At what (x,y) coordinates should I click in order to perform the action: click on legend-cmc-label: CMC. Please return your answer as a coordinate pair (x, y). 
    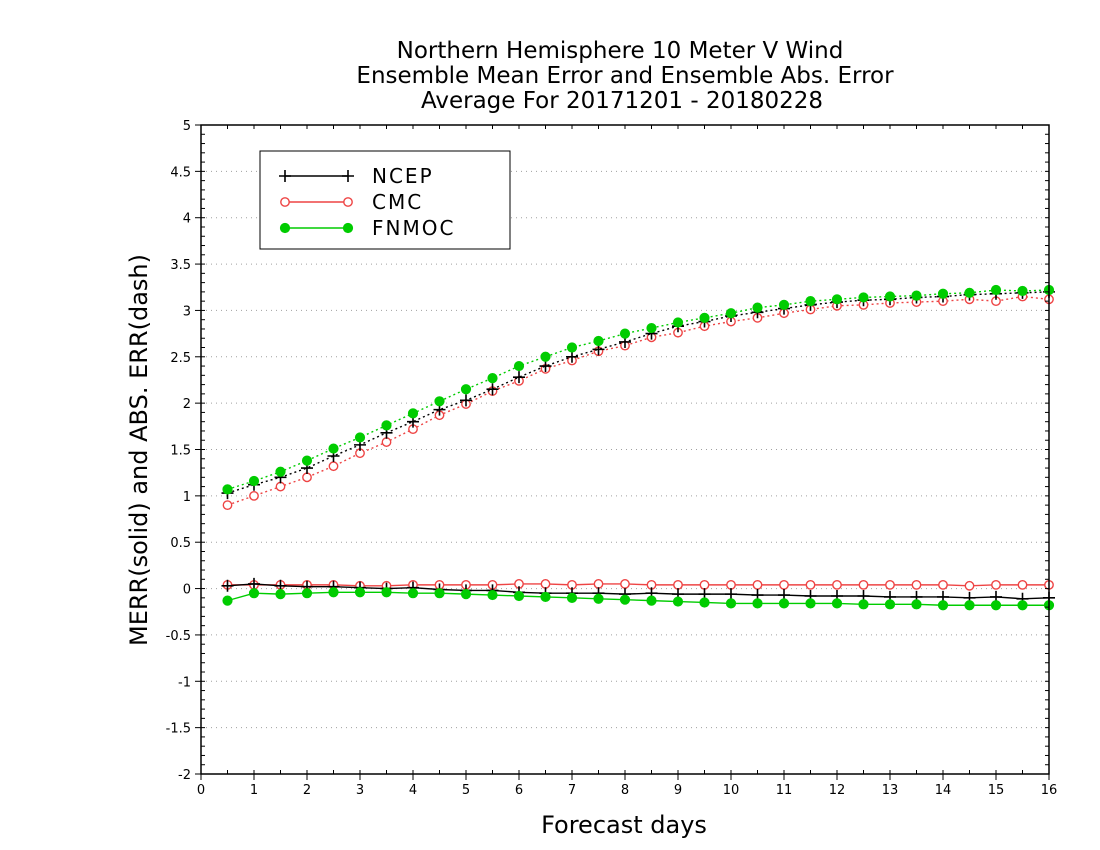
    Looking at the image, I should click on (397, 202).